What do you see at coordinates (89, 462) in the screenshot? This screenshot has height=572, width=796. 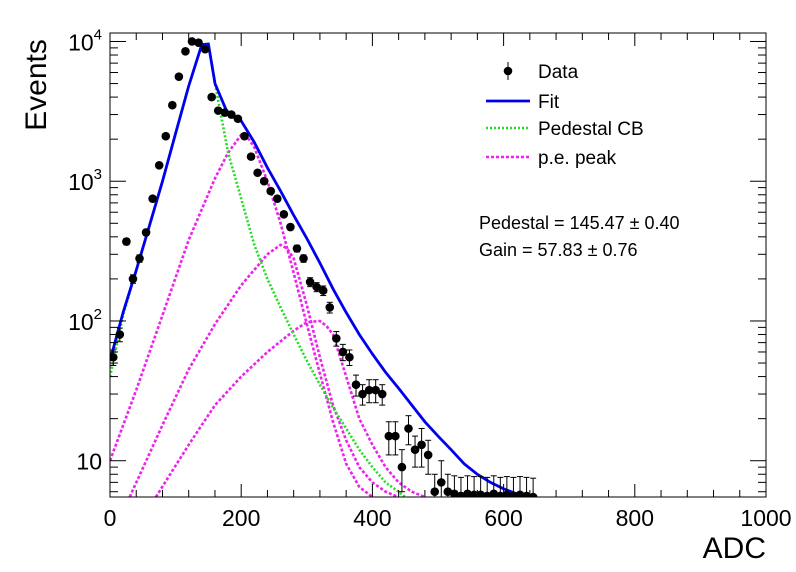 I see `y-tick-label: 10` at bounding box center [89, 462].